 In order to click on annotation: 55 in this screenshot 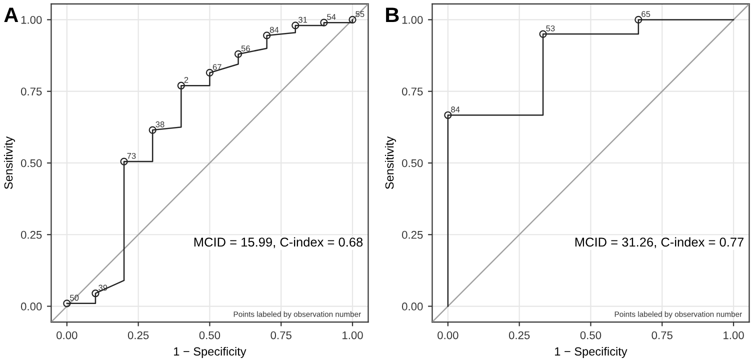, I will do `click(360, 14)`.